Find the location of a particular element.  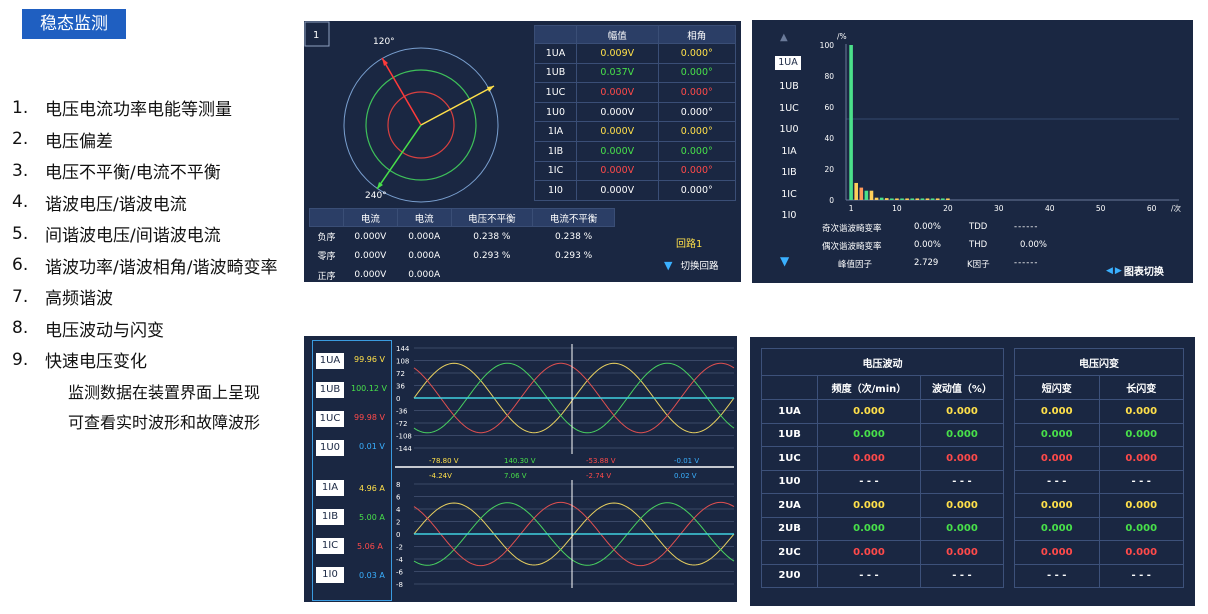

channel-value: 0.01 V is located at coordinates (372, 446).